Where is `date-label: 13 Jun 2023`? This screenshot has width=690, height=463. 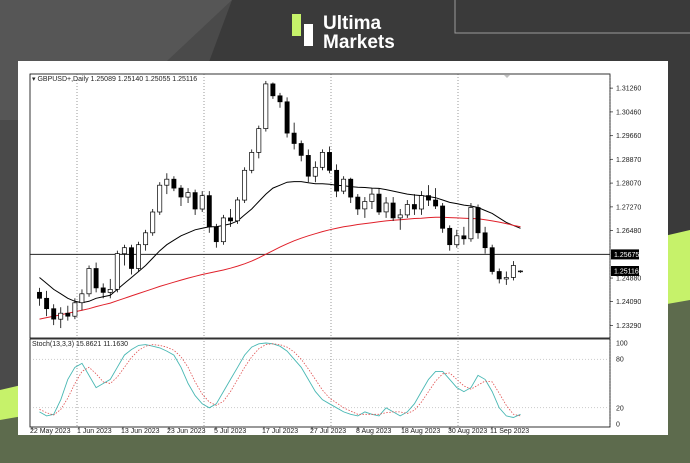 date-label: 13 Jun 2023 is located at coordinates (140, 431).